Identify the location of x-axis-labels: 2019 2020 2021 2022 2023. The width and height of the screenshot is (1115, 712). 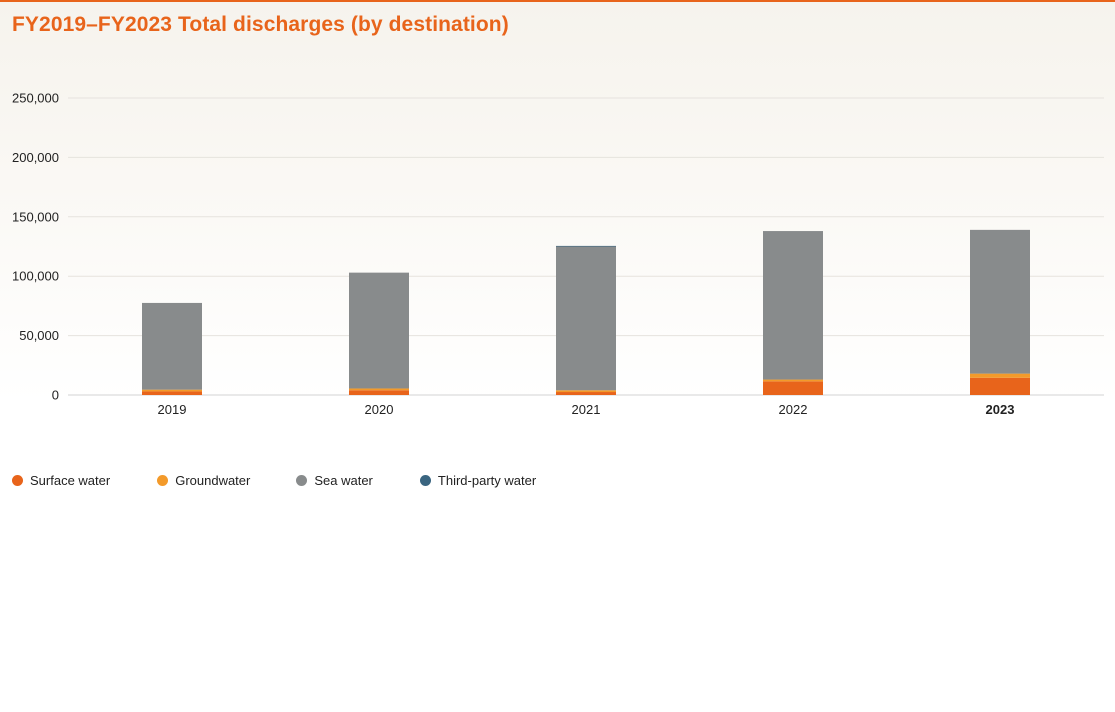
(586, 409).